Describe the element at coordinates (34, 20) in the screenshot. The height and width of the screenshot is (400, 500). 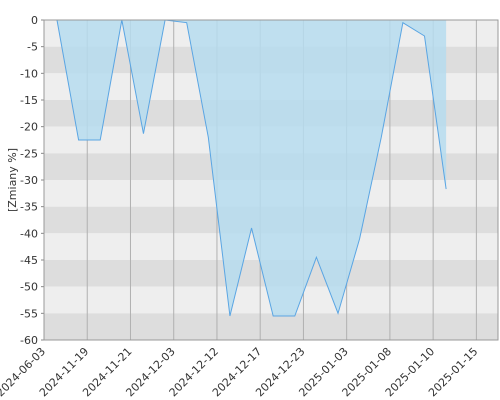
I see `y-tick-label: 0` at that location.